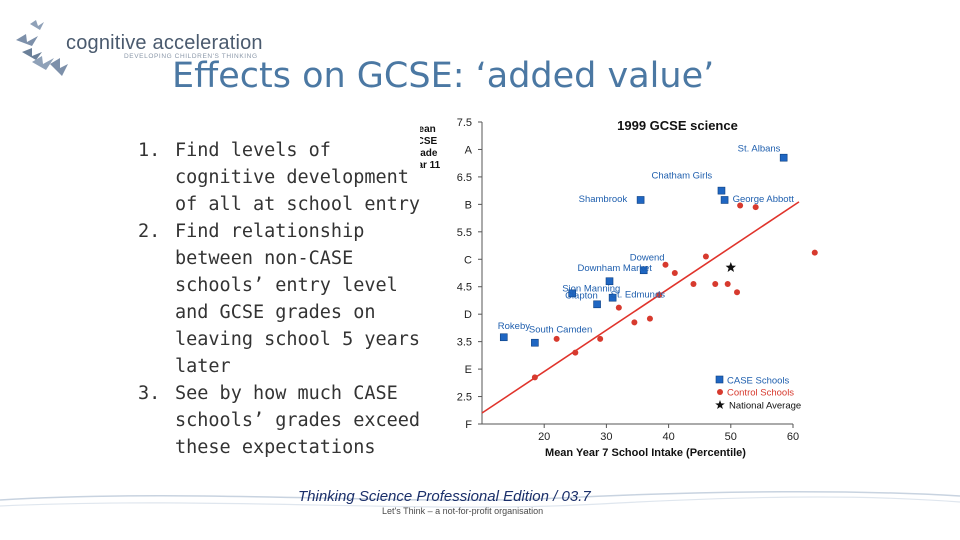 The height and width of the screenshot is (540, 960). Describe the element at coordinates (765, 406) in the screenshot. I see `legend-national-label: National Average` at that location.